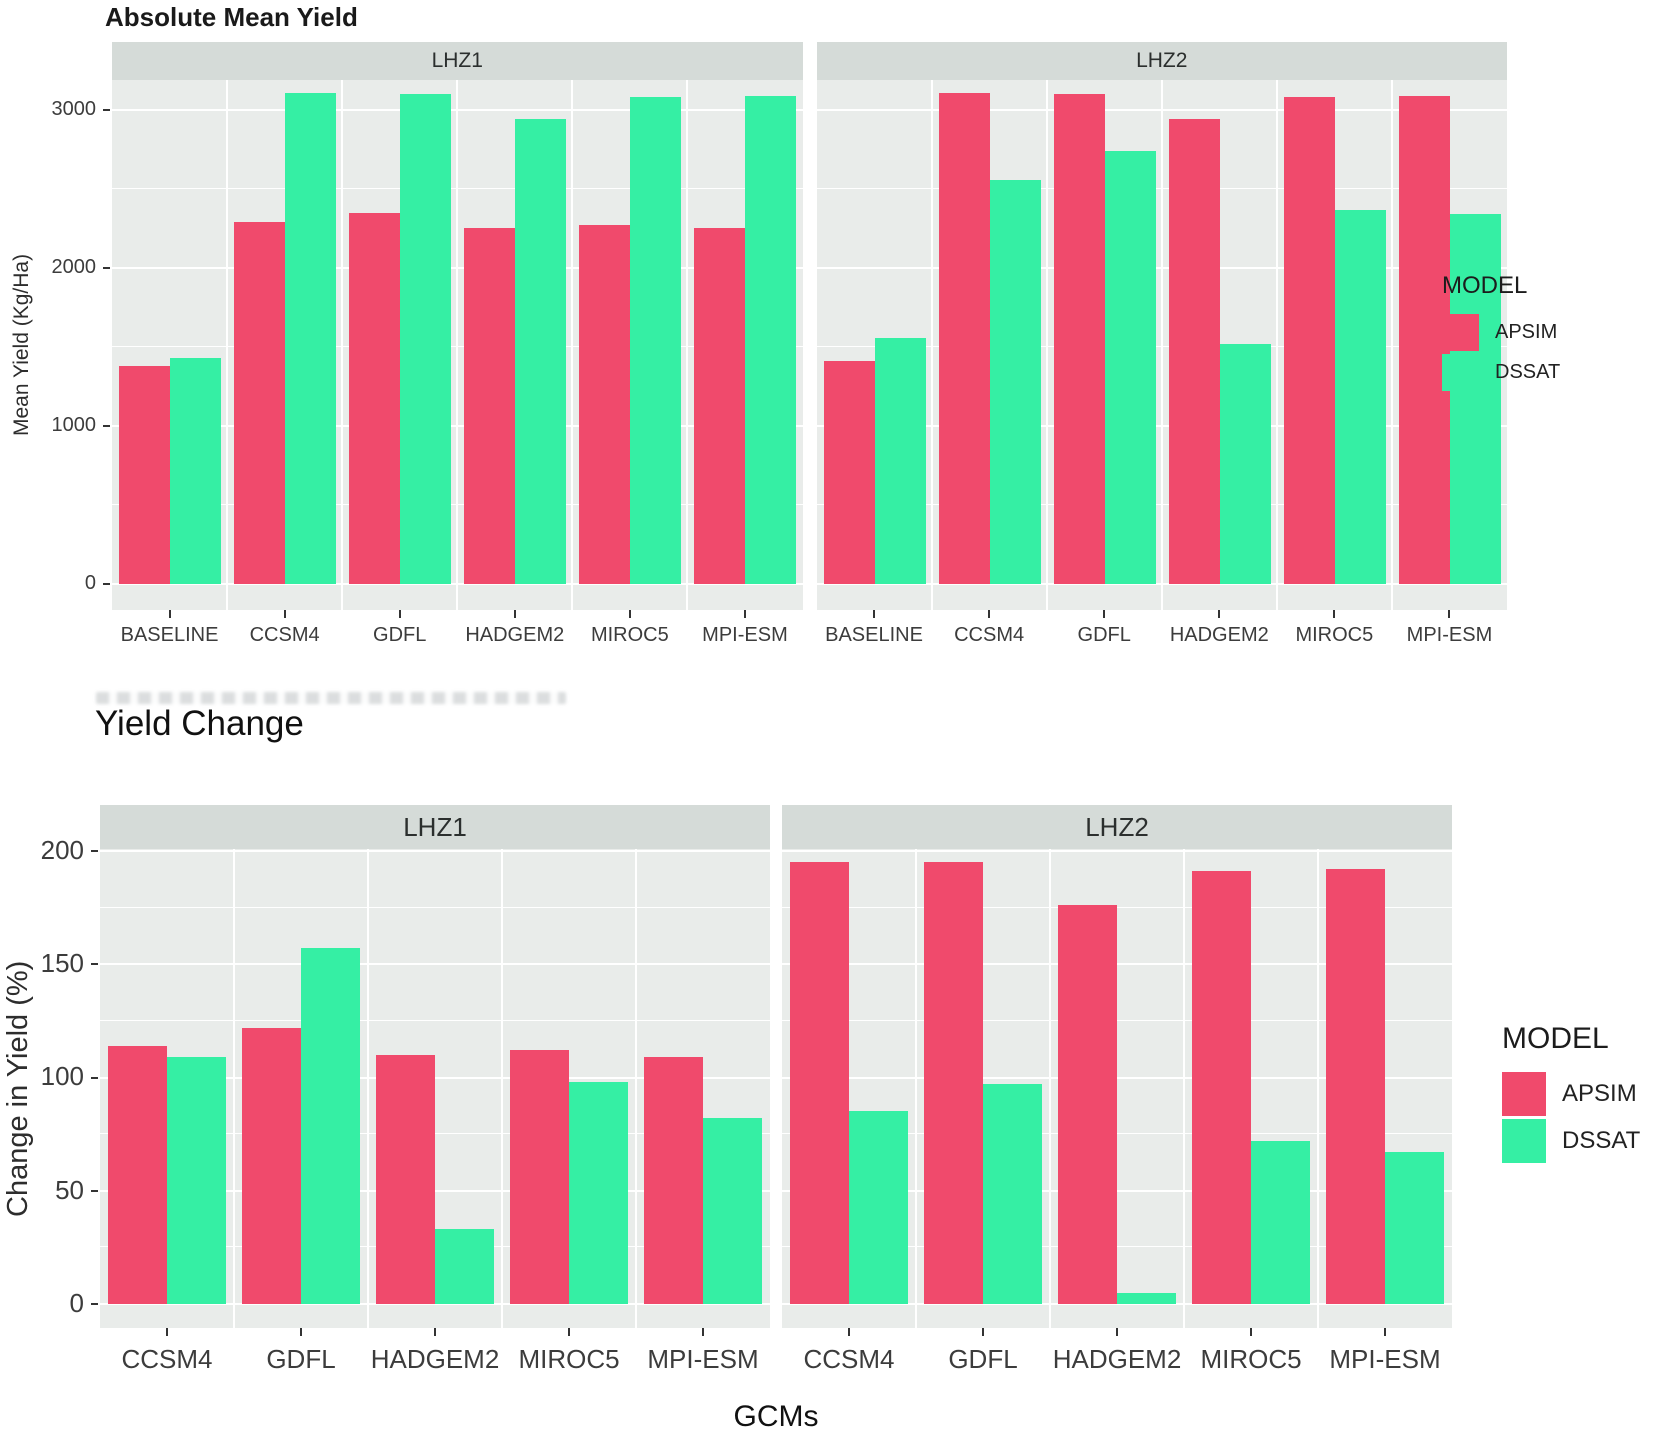  I want to click on legend-label-apsim: APSIM, so click(1599, 1093).